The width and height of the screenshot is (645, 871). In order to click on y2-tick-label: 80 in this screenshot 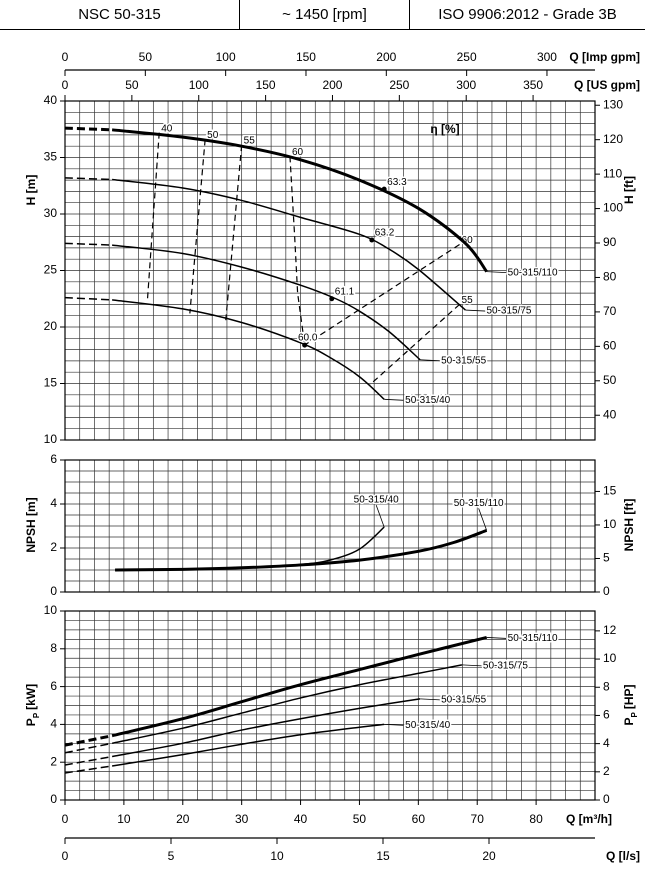, I will do `click(610, 277)`.